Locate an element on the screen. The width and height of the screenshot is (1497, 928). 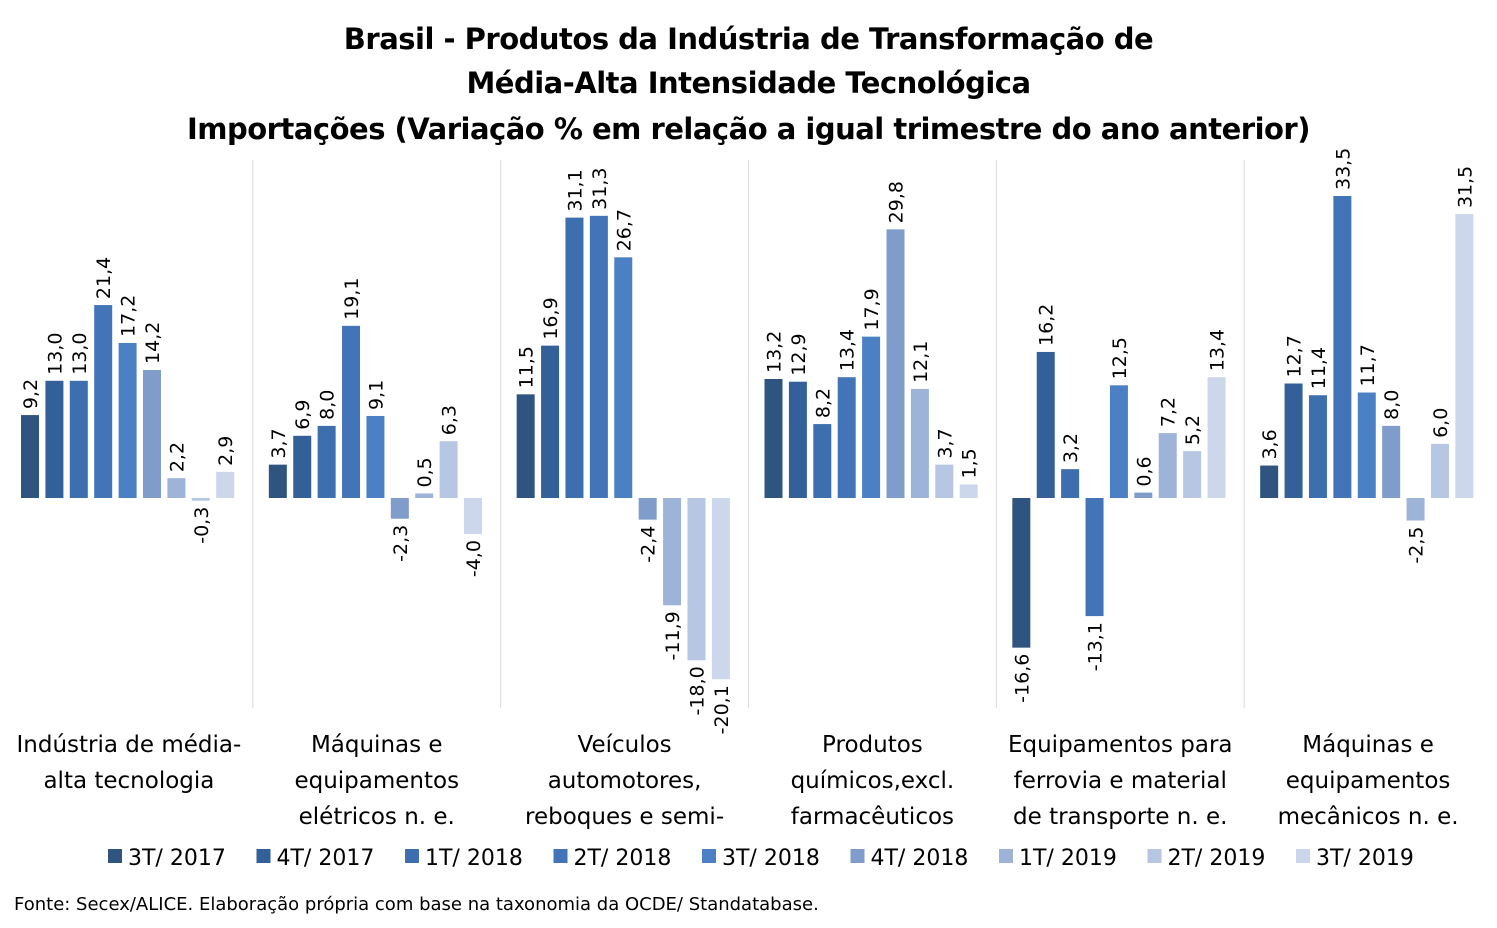
legend-label: 3T/ 2018 is located at coordinates (771, 858).